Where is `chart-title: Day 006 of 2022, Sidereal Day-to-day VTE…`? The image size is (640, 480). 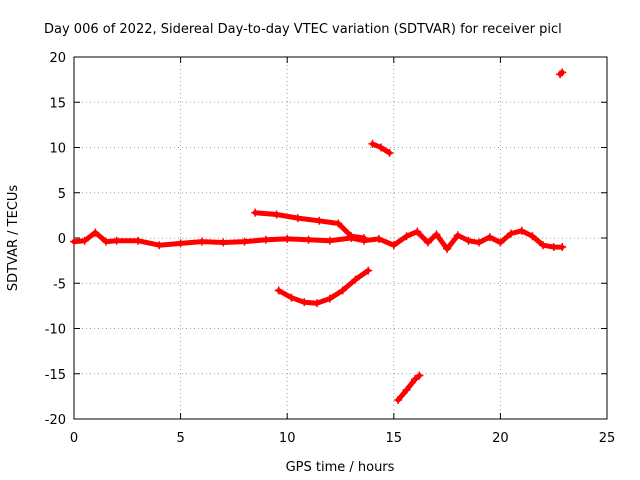 chart-title: Day 006 of 2022, Sidereal Day-to-day VTE… is located at coordinates (303, 29).